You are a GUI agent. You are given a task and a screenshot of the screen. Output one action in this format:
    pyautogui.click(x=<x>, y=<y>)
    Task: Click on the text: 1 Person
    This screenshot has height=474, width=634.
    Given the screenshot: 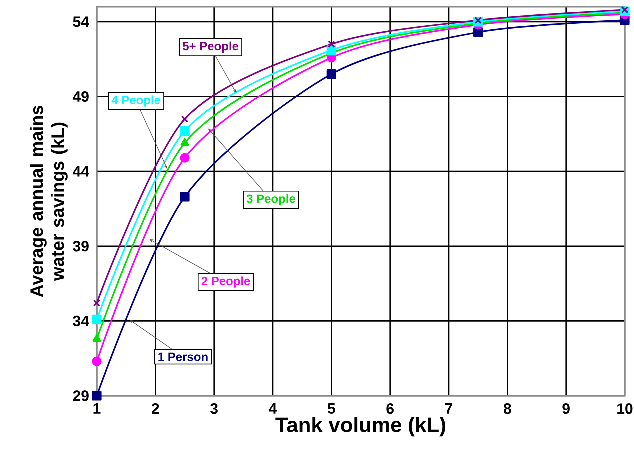 What is the action you would take?
    pyautogui.click(x=183, y=357)
    